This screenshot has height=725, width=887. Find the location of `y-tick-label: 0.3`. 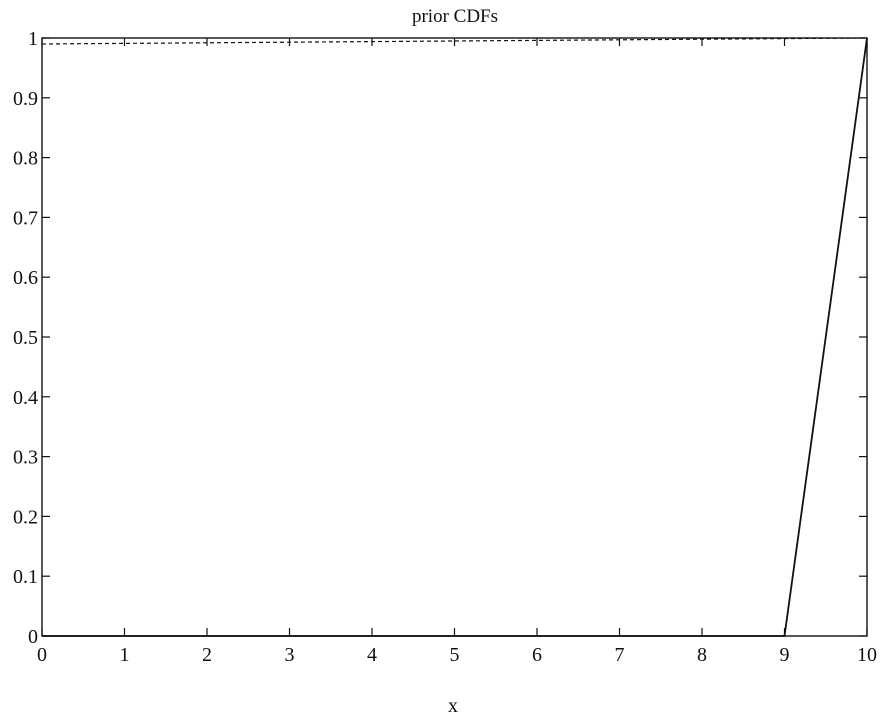

y-tick-label: 0.3 is located at coordinates (25, 458).